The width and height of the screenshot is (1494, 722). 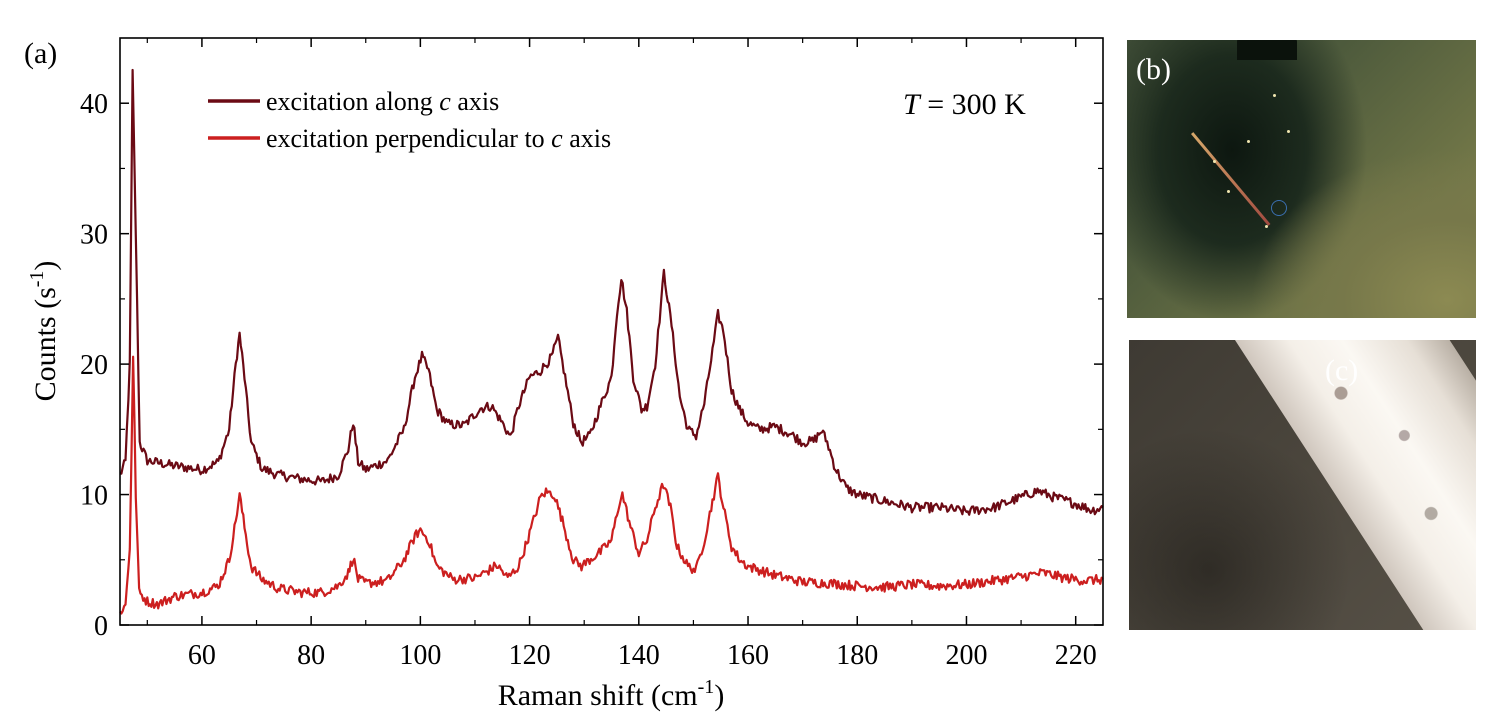 What do you see at coordinates (44, 331) in the screenshot?
I see `y-axis-label: Counts (s-1)` at bounding box center [44, 331].